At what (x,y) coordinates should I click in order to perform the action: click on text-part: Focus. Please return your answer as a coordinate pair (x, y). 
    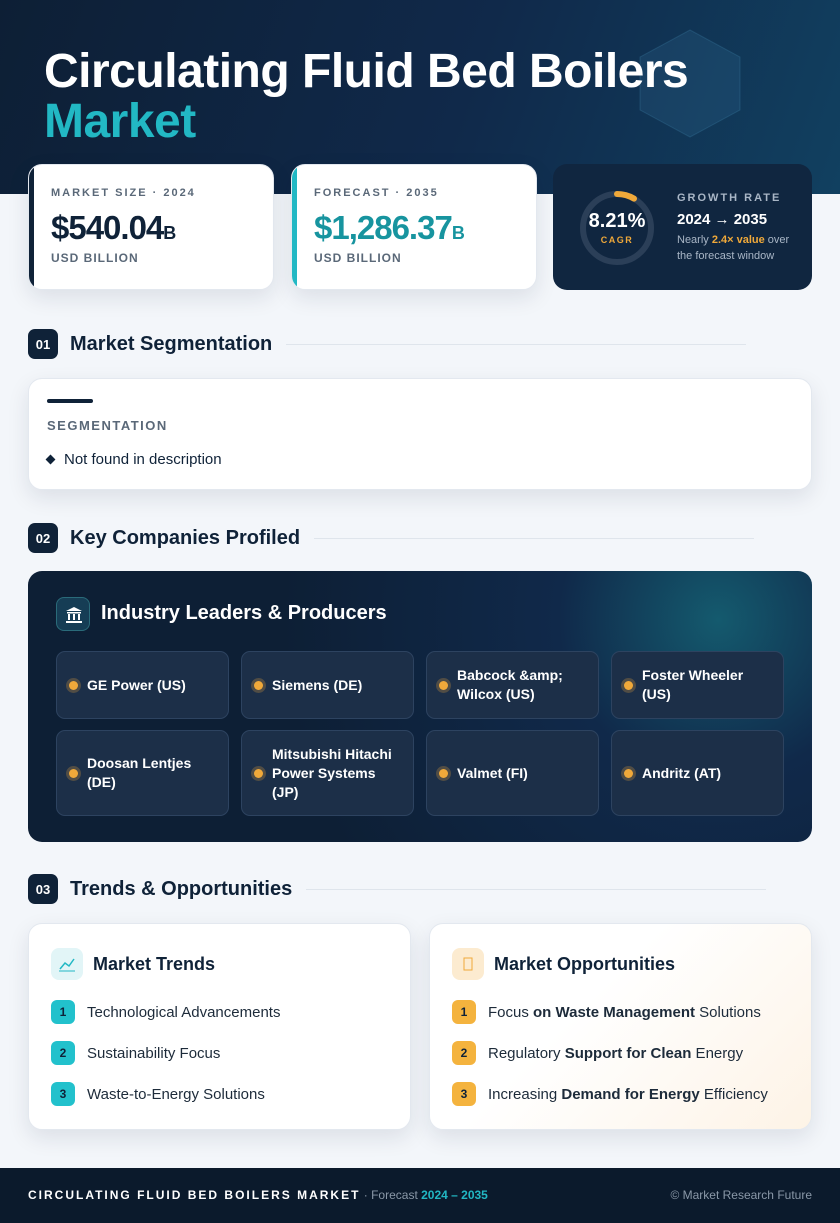
    Looking at the image, I should click on (511, 1012).